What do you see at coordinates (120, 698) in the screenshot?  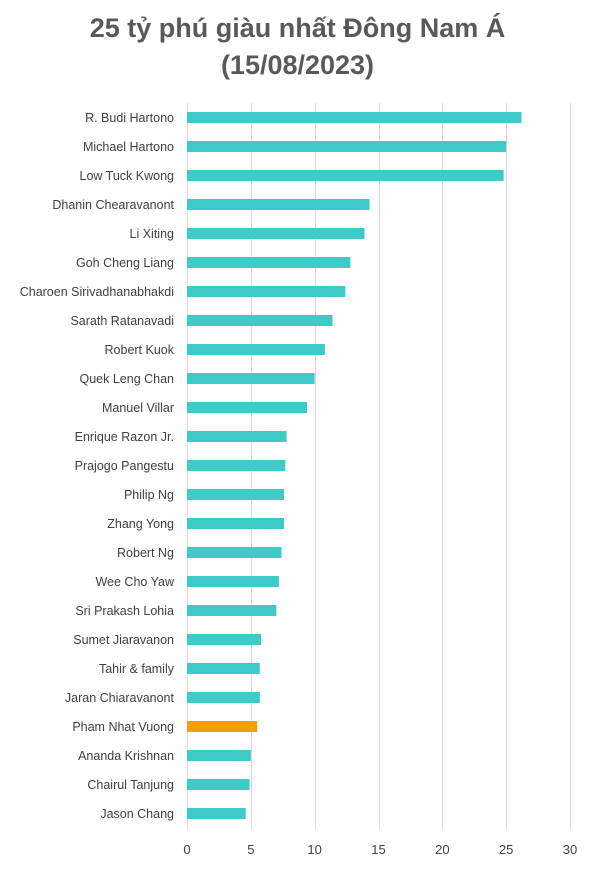 I see `category-label: Jaran Chiaravanont` at bounding box center [120, 698].